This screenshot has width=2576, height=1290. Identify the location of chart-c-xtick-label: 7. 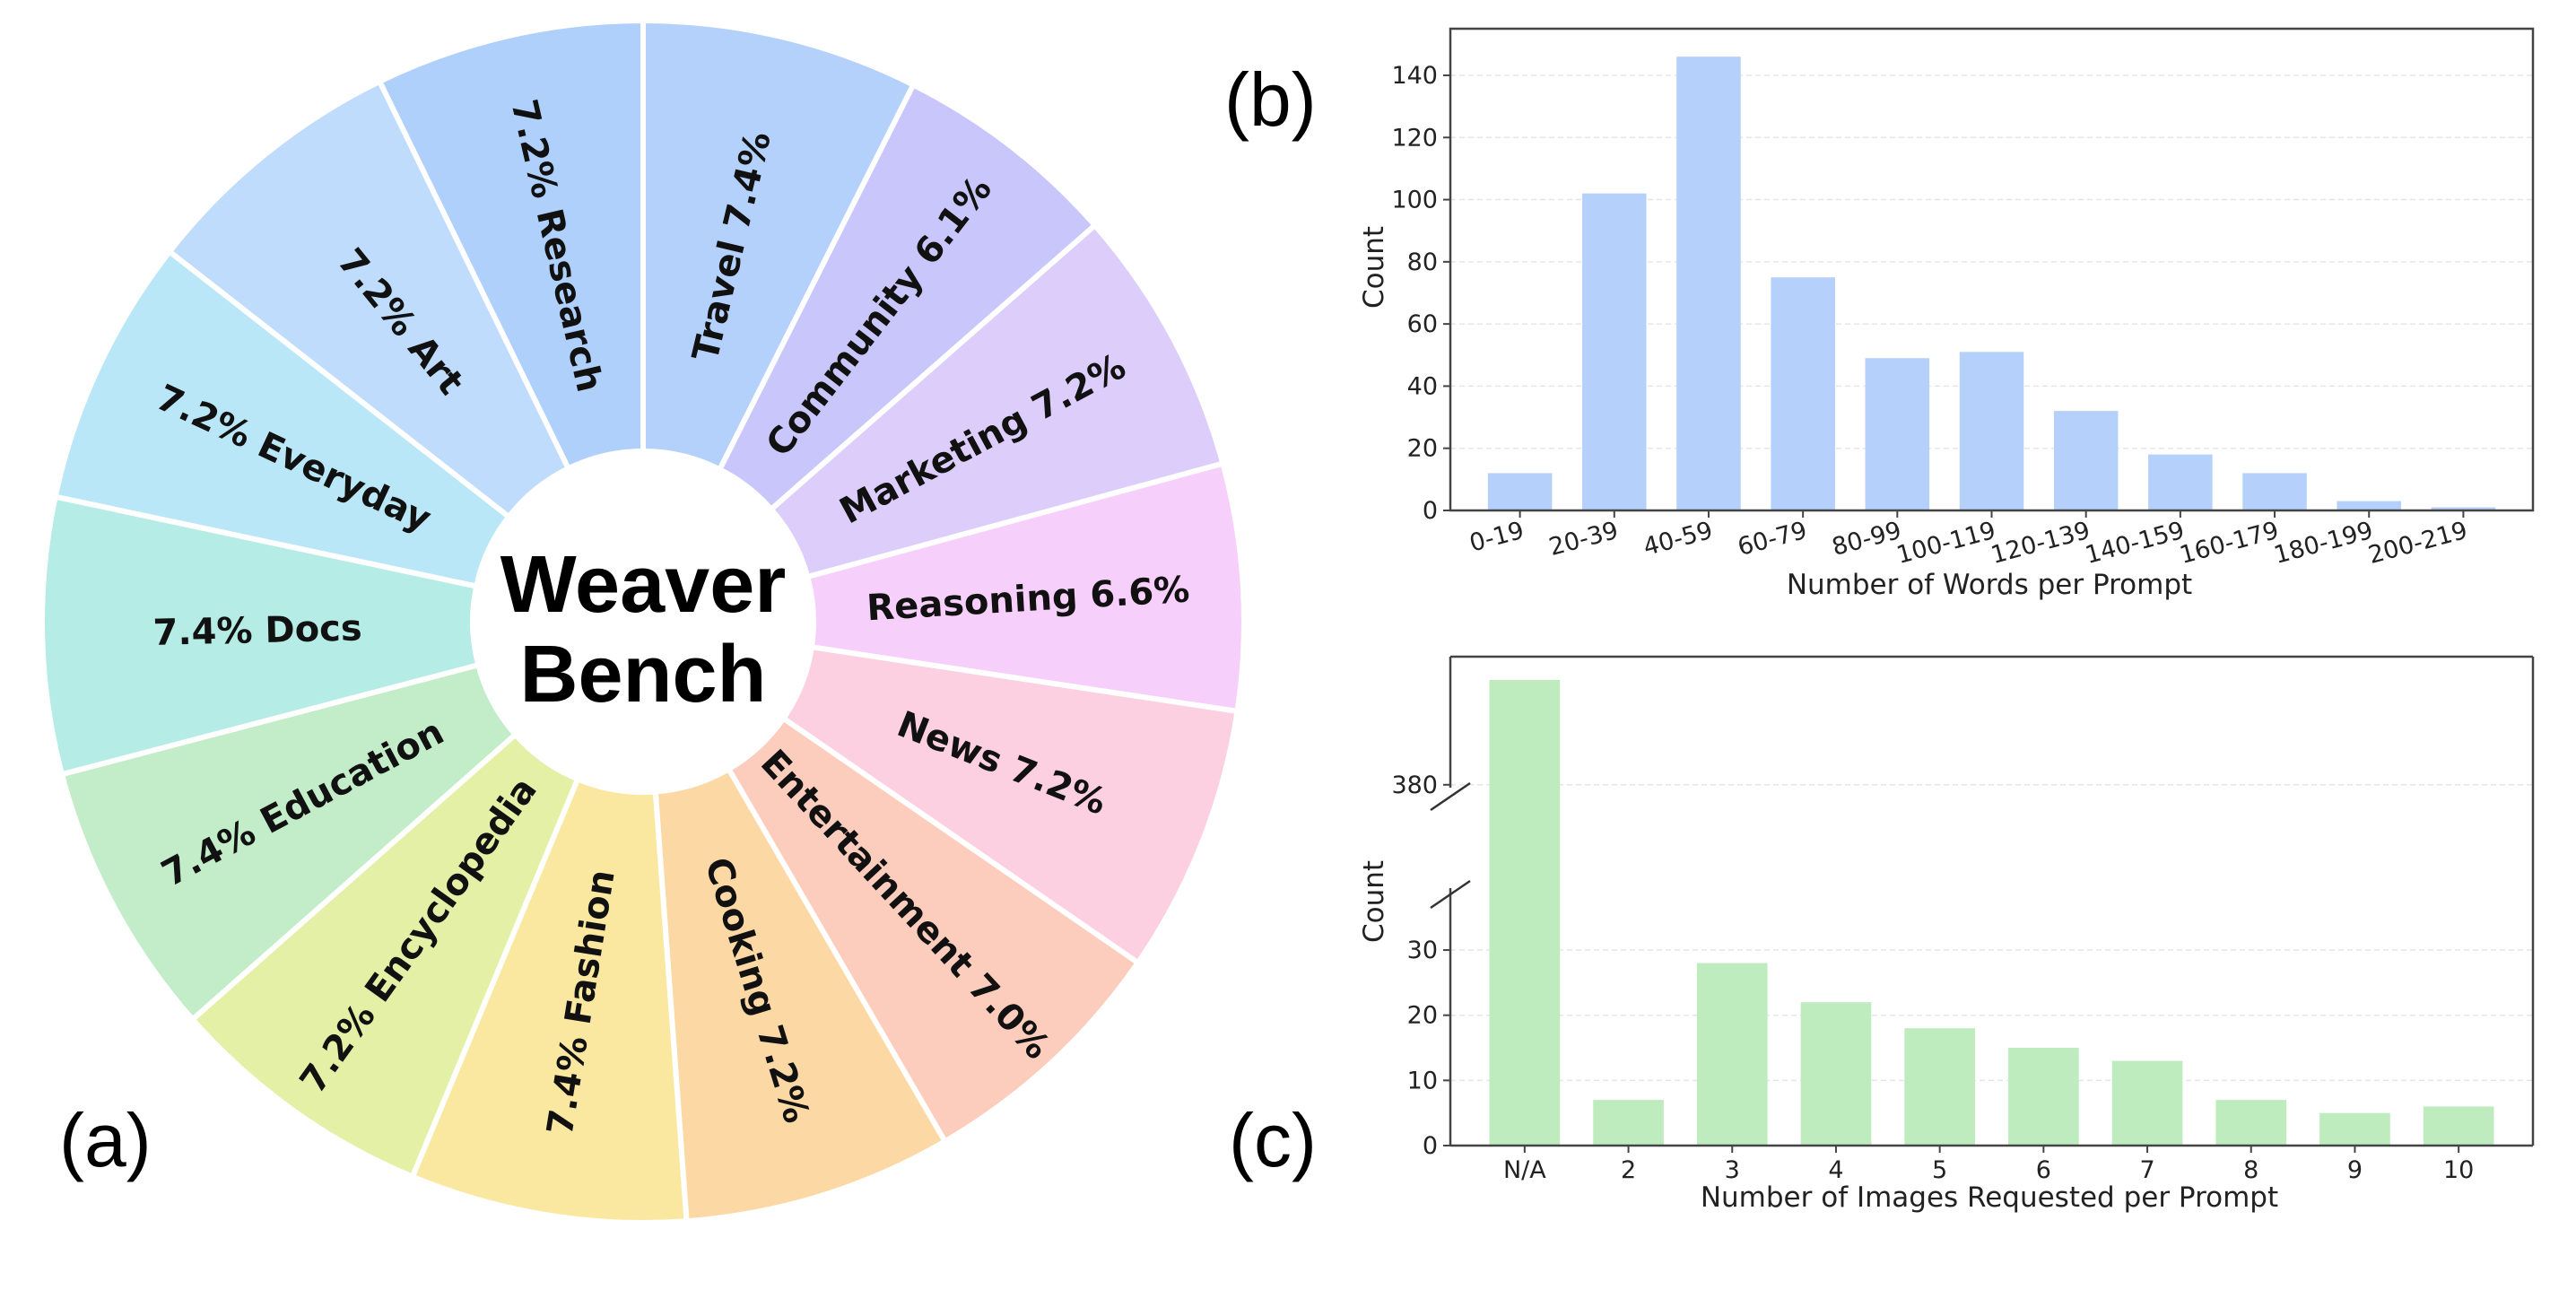
(2146, 1170).